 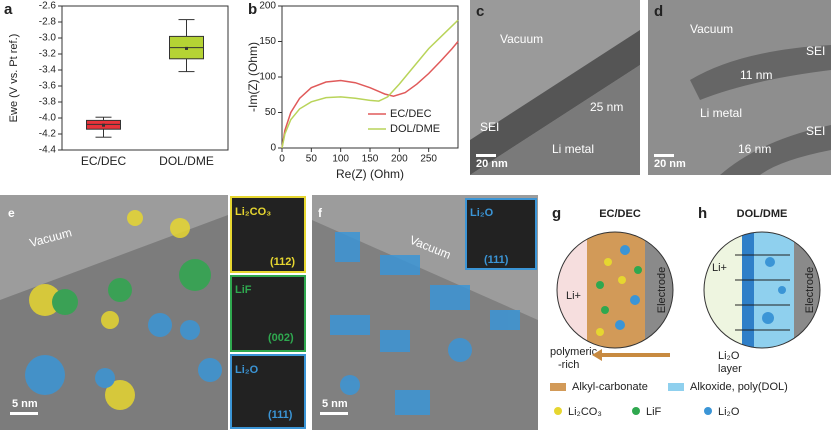 I want to click on y-tick-label: 150, so click(x=267, y=41).